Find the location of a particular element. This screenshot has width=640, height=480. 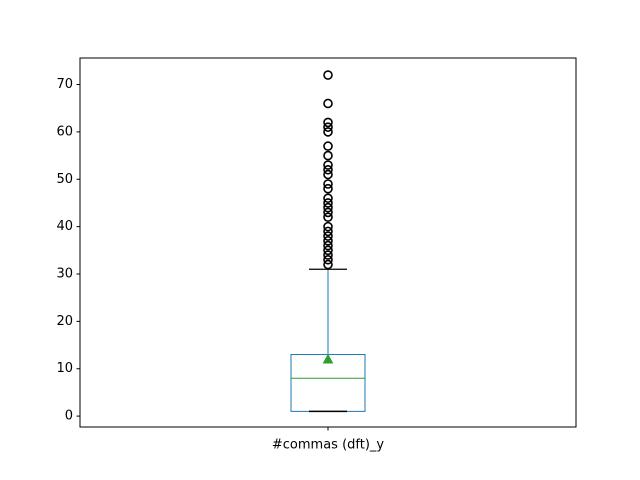

y-tick-label: 0 is located at coordinates (69, 416).